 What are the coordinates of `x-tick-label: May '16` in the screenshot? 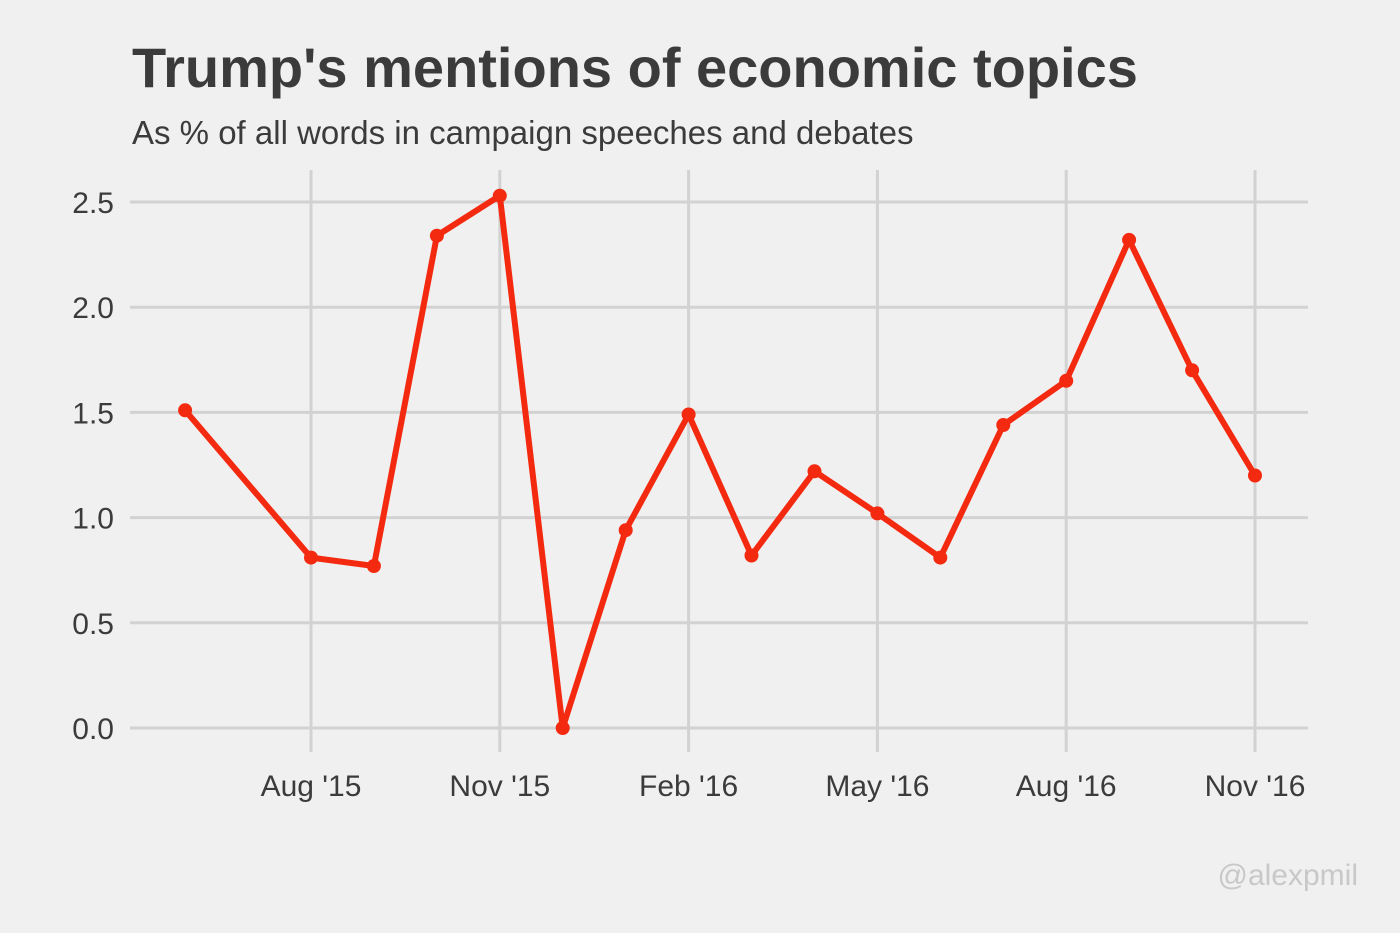 It's located at (877, 786).